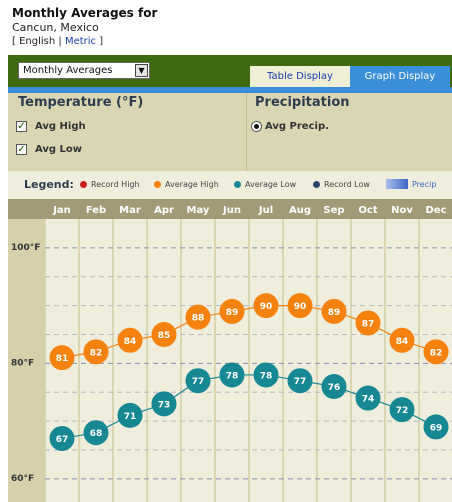  Describe the element at coordinates (302, 102) in the screenshot. I see `precipitation-heading: Precipitation` at that location.